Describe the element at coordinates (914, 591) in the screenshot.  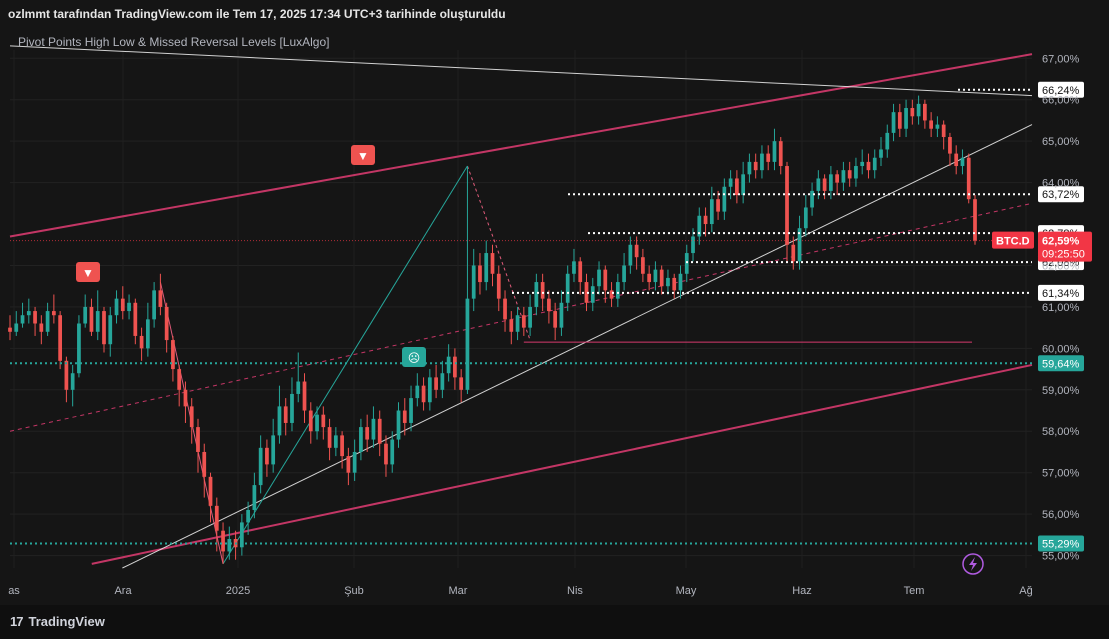
I see `x-tick-label: Tem` at that location.